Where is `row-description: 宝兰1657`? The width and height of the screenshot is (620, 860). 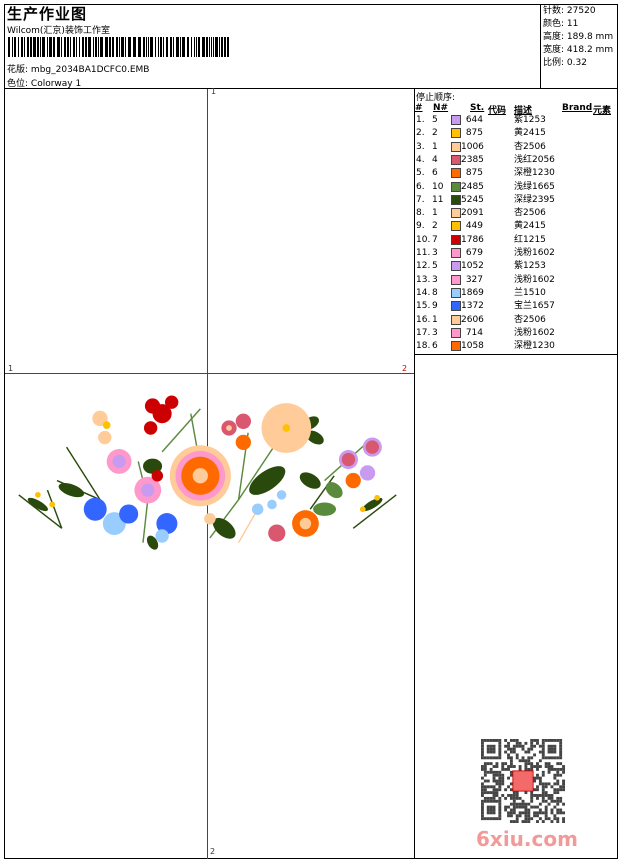
row-description: 宝兰1657 is located at coordinates (534, 306).